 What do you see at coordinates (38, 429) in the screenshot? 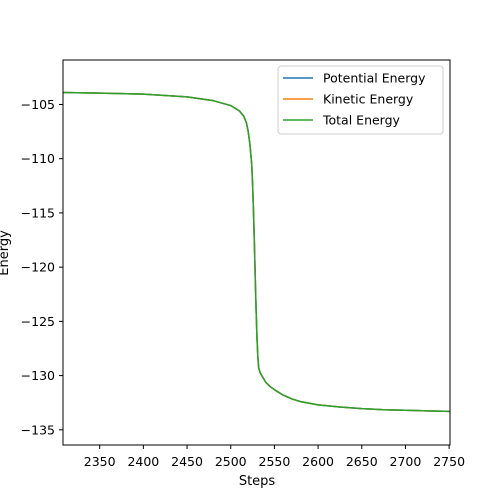
I see `y-tick-label: −135` at bounding box center [38, 429].